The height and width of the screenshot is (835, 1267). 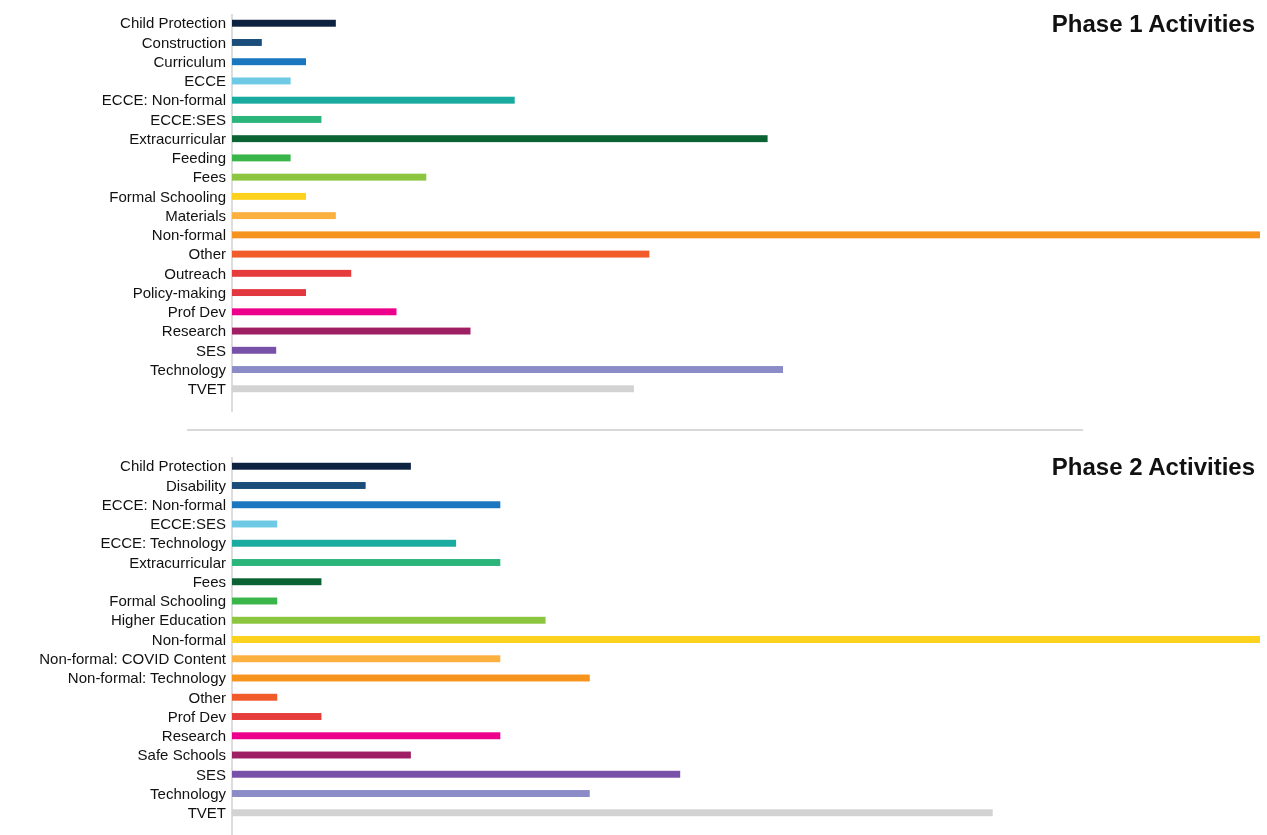 What do you see at coordinates (198, 158) in the screenshot?
I see `y-tick-label: Feeding` at bounding box center [198, 158].